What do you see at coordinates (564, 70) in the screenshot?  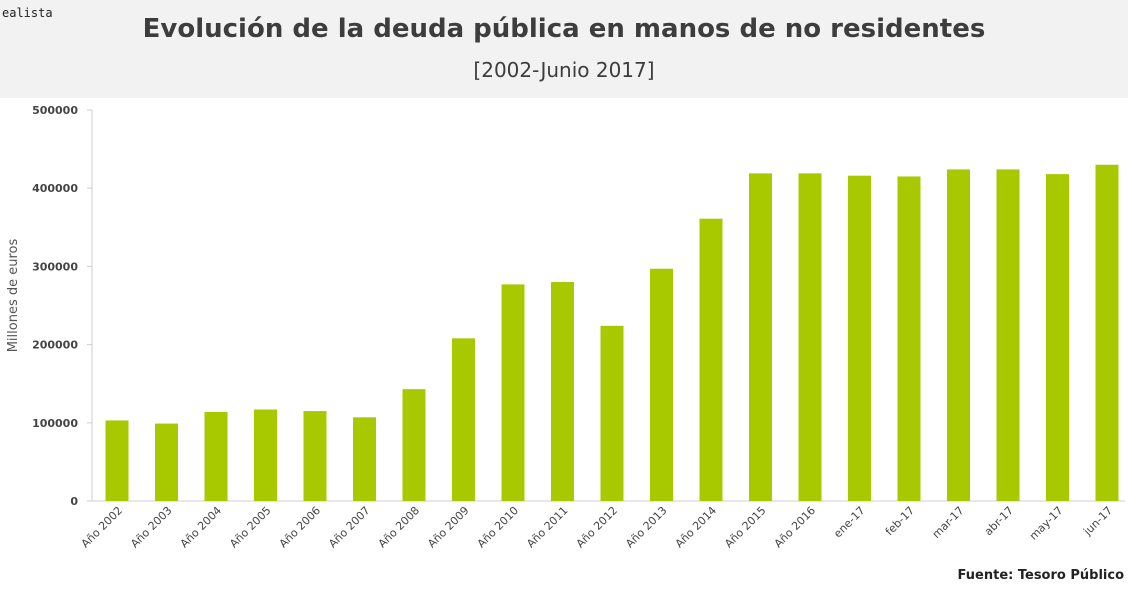 I see `chart-subtitle: [2002-Junio 2017]` at bounding box center [564, 70].